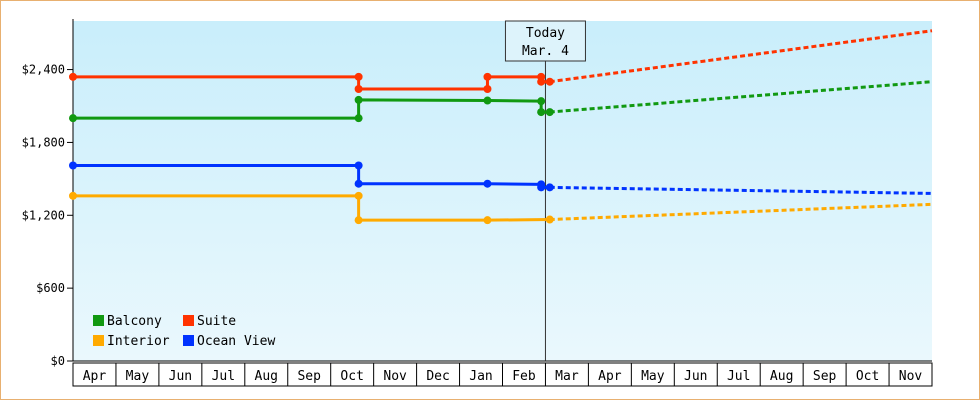 The image size is (980, 401). What do you see at coordinates (188, 340) in the screenshot?
I see `legend-swatch-ocean-view` at bounding box center [188, 340].